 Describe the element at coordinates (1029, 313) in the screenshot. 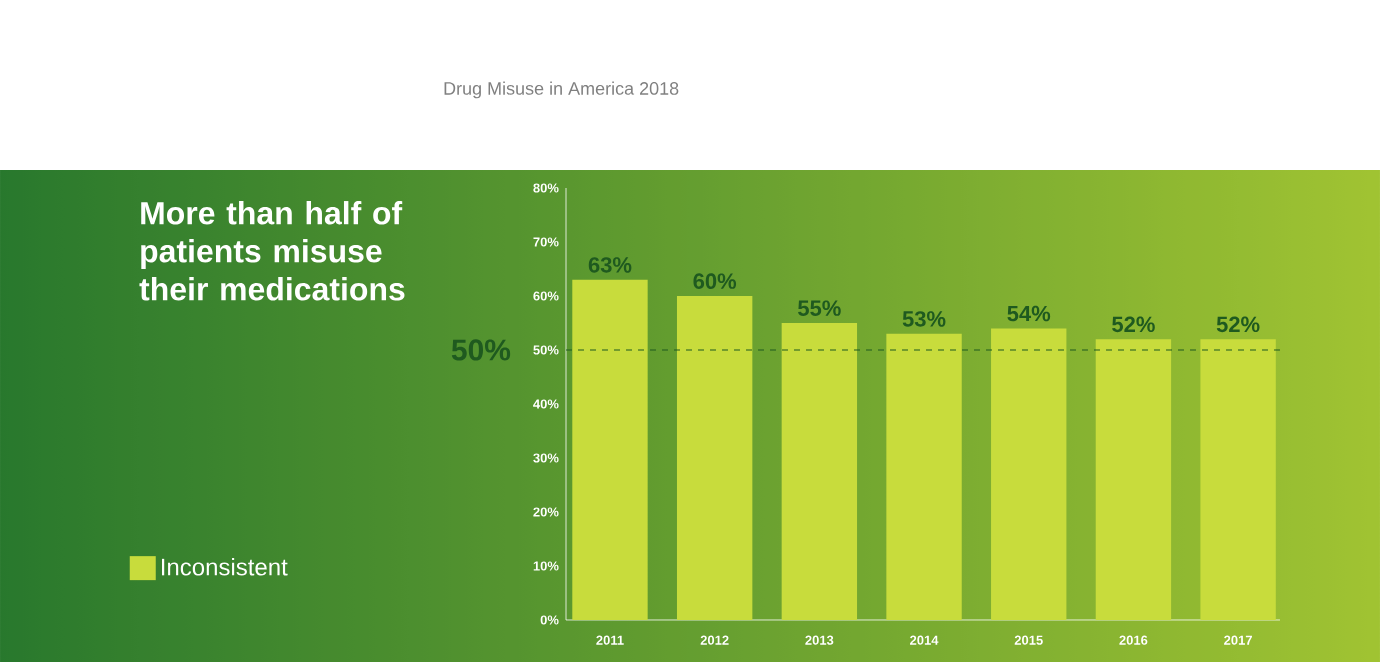

I see `data-label: 54%` at that location.